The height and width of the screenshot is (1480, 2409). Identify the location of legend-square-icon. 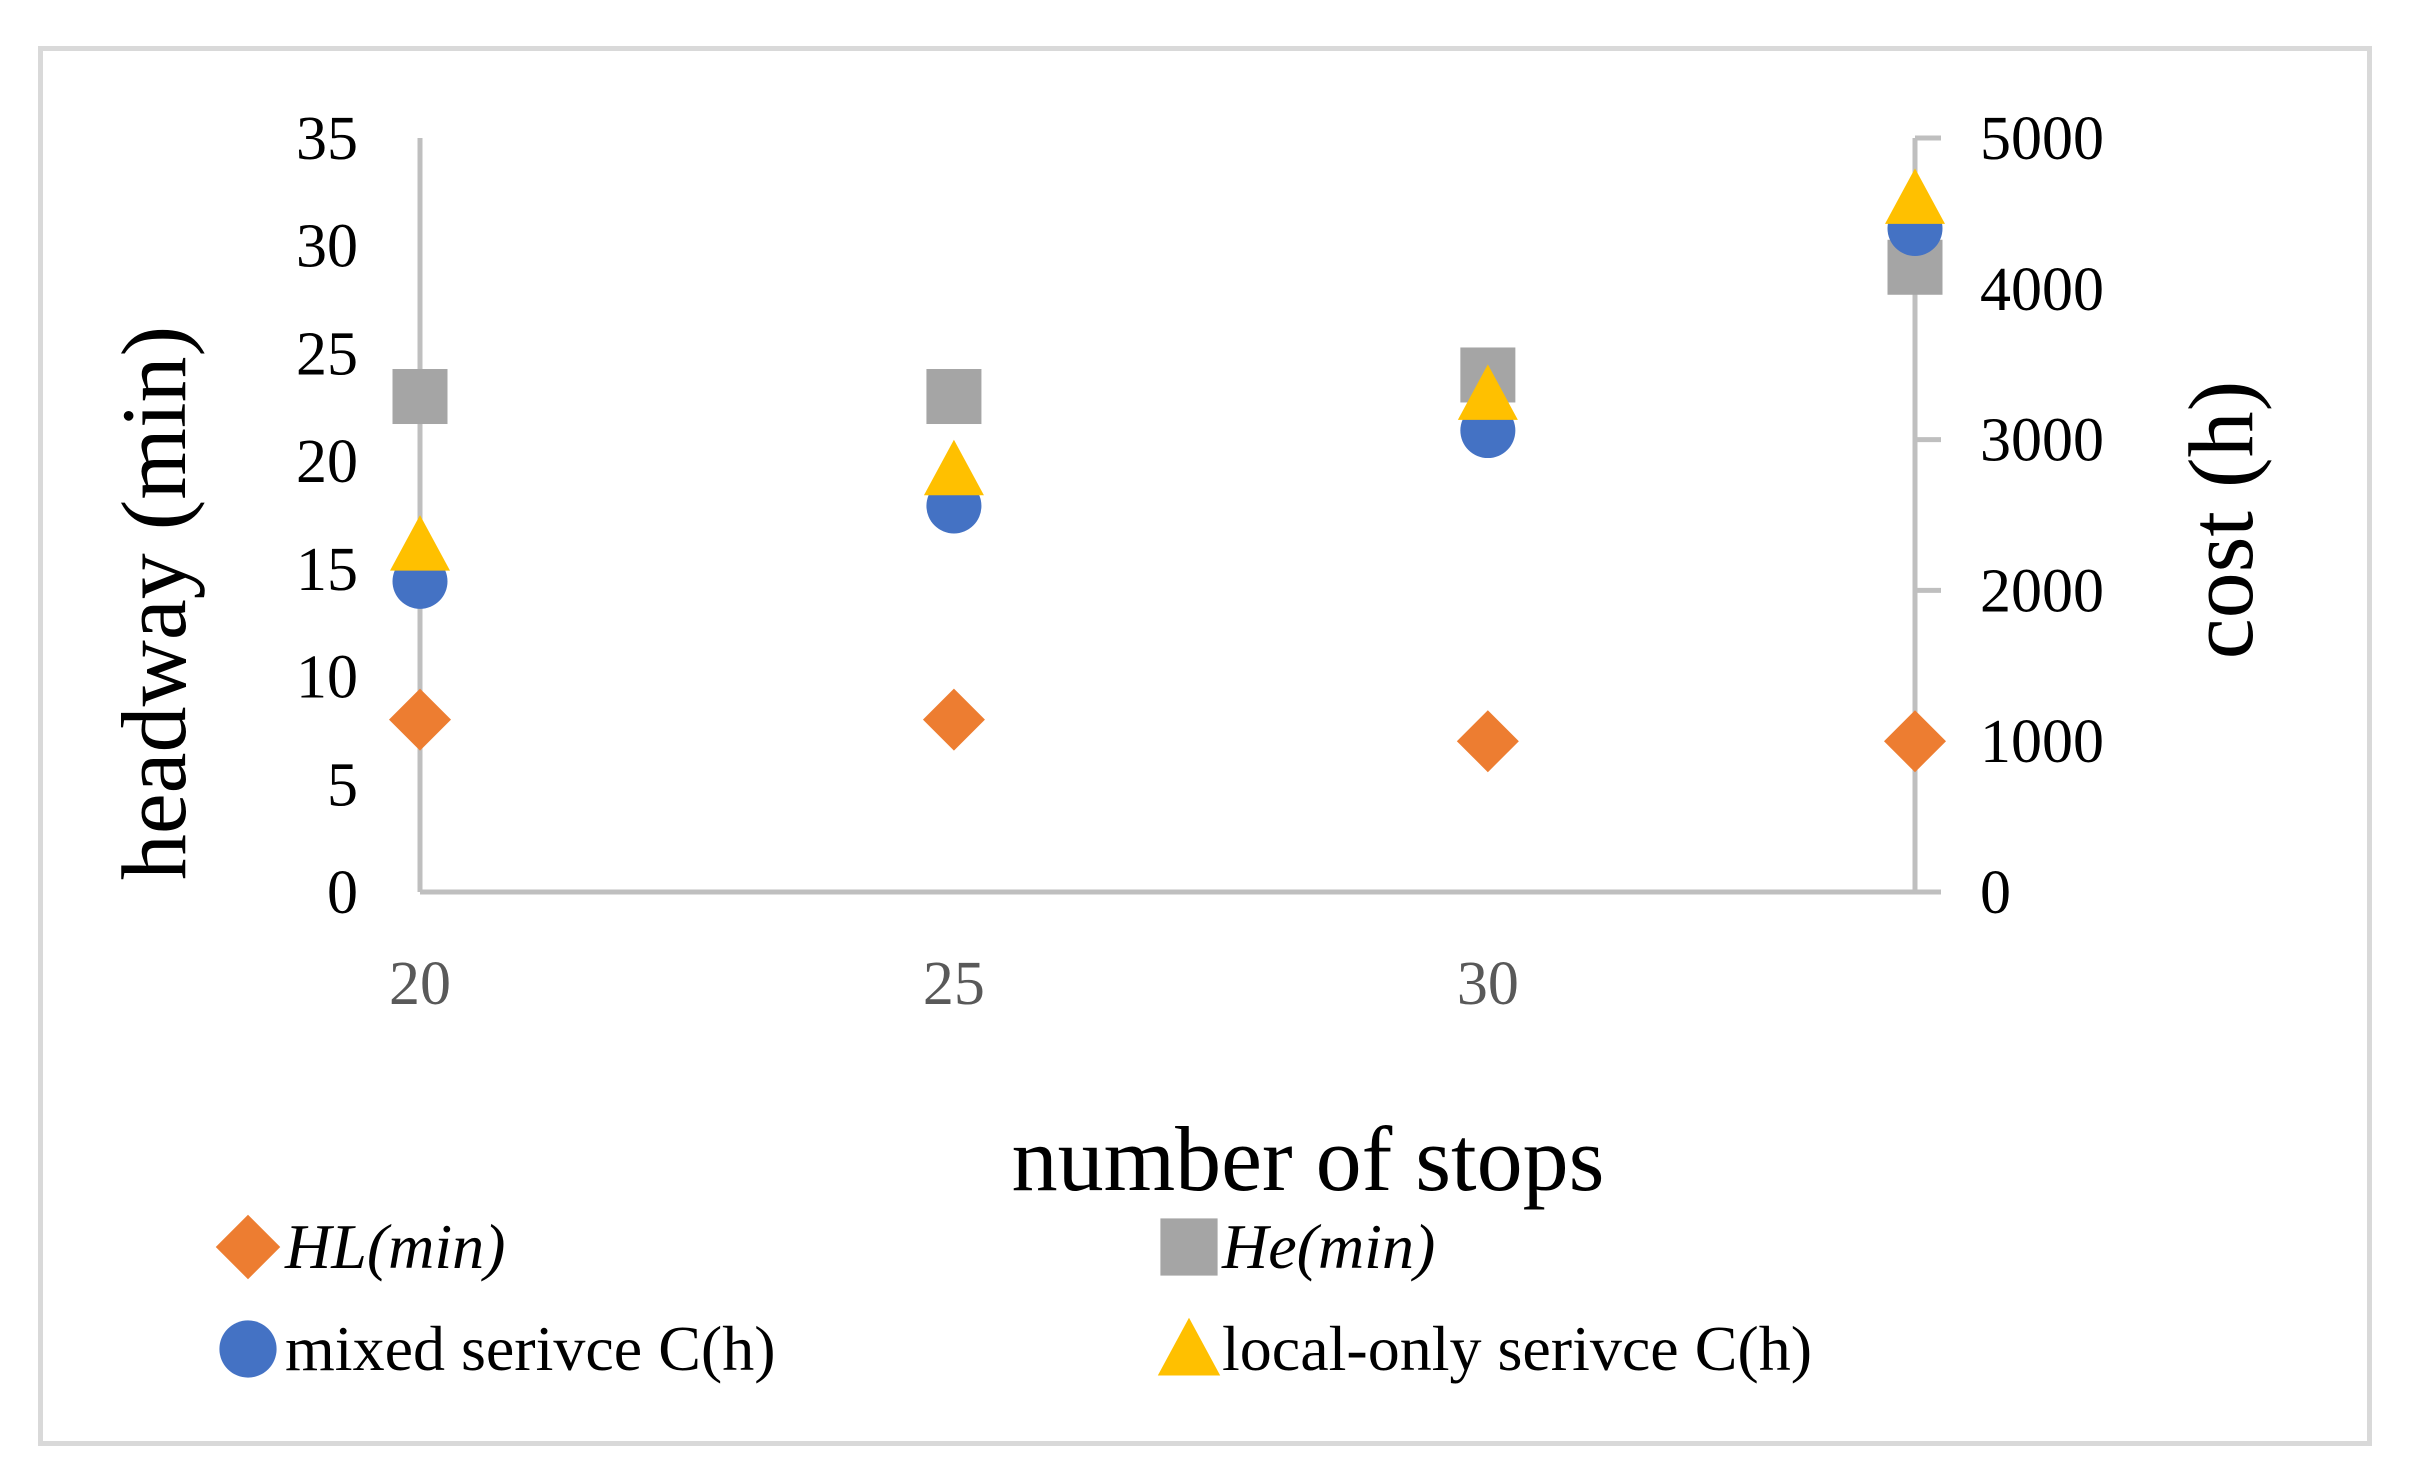
(1189, 1247).